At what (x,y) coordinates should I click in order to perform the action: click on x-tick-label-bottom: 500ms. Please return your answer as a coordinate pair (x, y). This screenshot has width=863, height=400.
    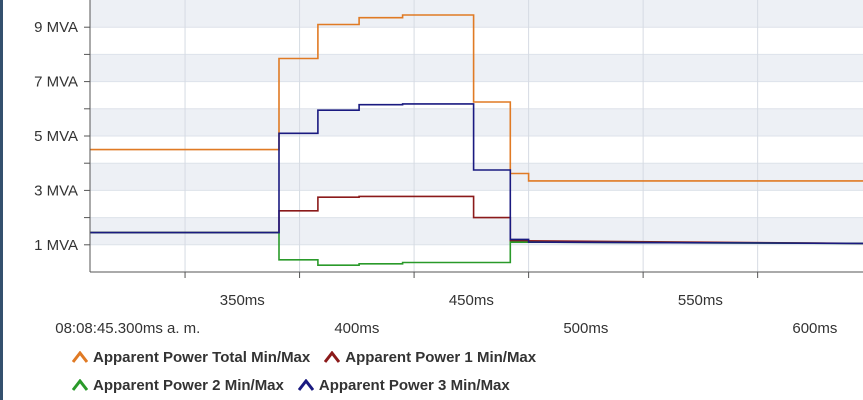
    Looking at the image, I should click on (585, 328).